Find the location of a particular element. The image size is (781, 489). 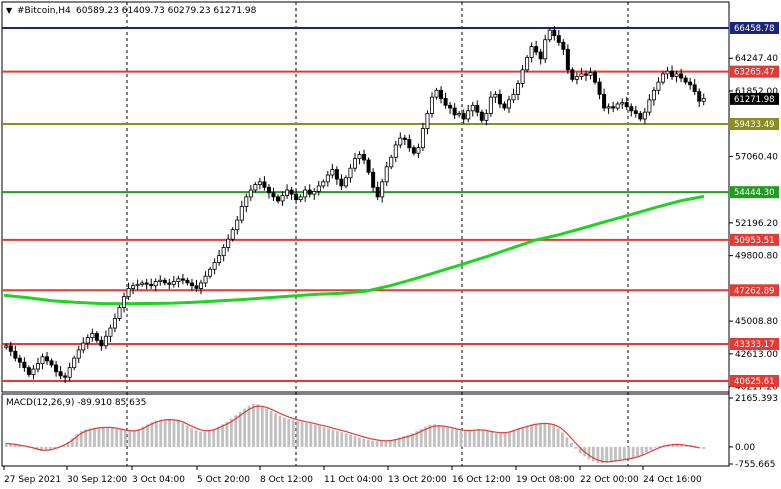

time-label: 30 Sep 12:00 is located at coordinates (97, 480).